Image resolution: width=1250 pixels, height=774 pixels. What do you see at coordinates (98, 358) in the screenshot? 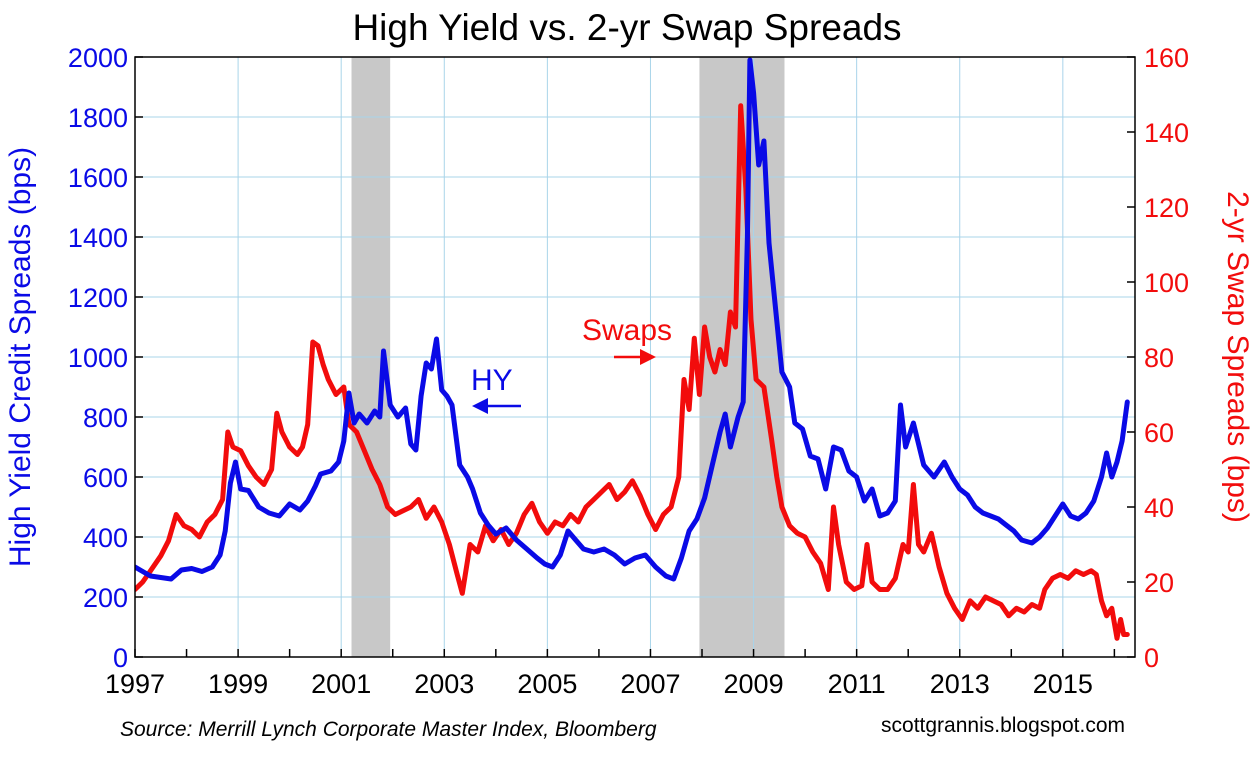
I see `left-tick-label: 1000` at bounding box center [98, 358].